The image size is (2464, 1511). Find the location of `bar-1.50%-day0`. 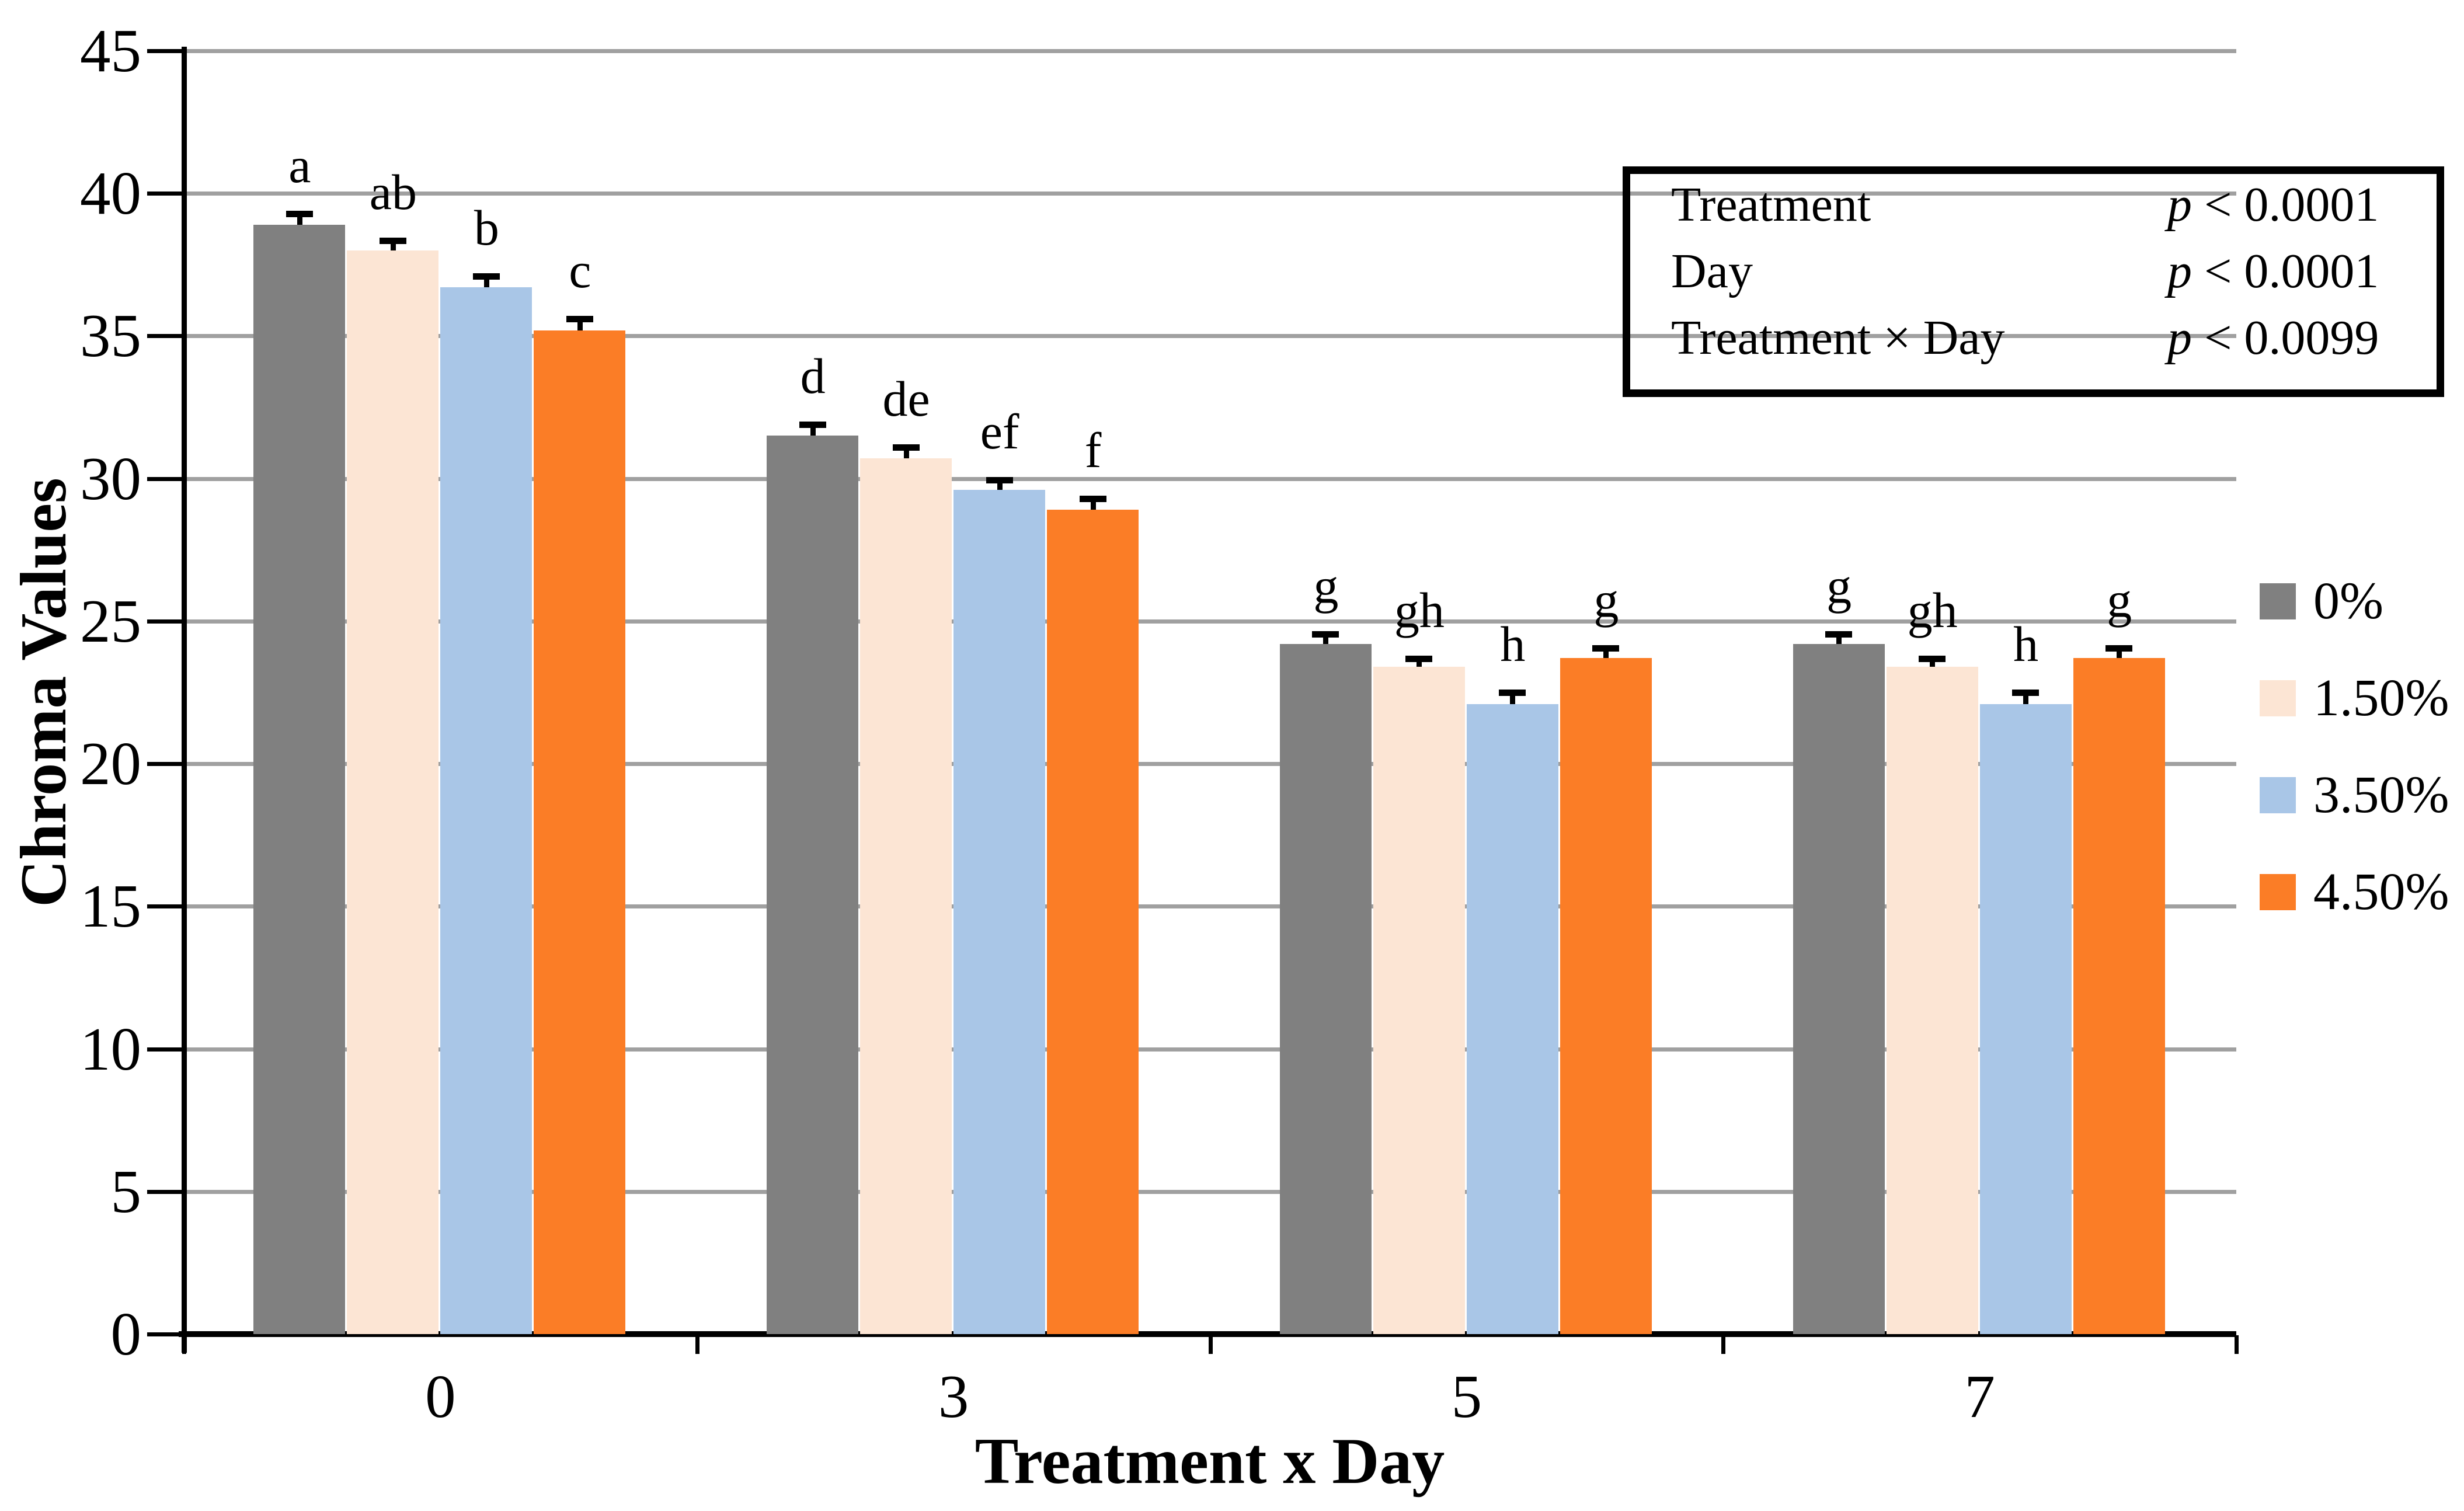

bar-1.50%-day0 is located at coordinates (393, 792).